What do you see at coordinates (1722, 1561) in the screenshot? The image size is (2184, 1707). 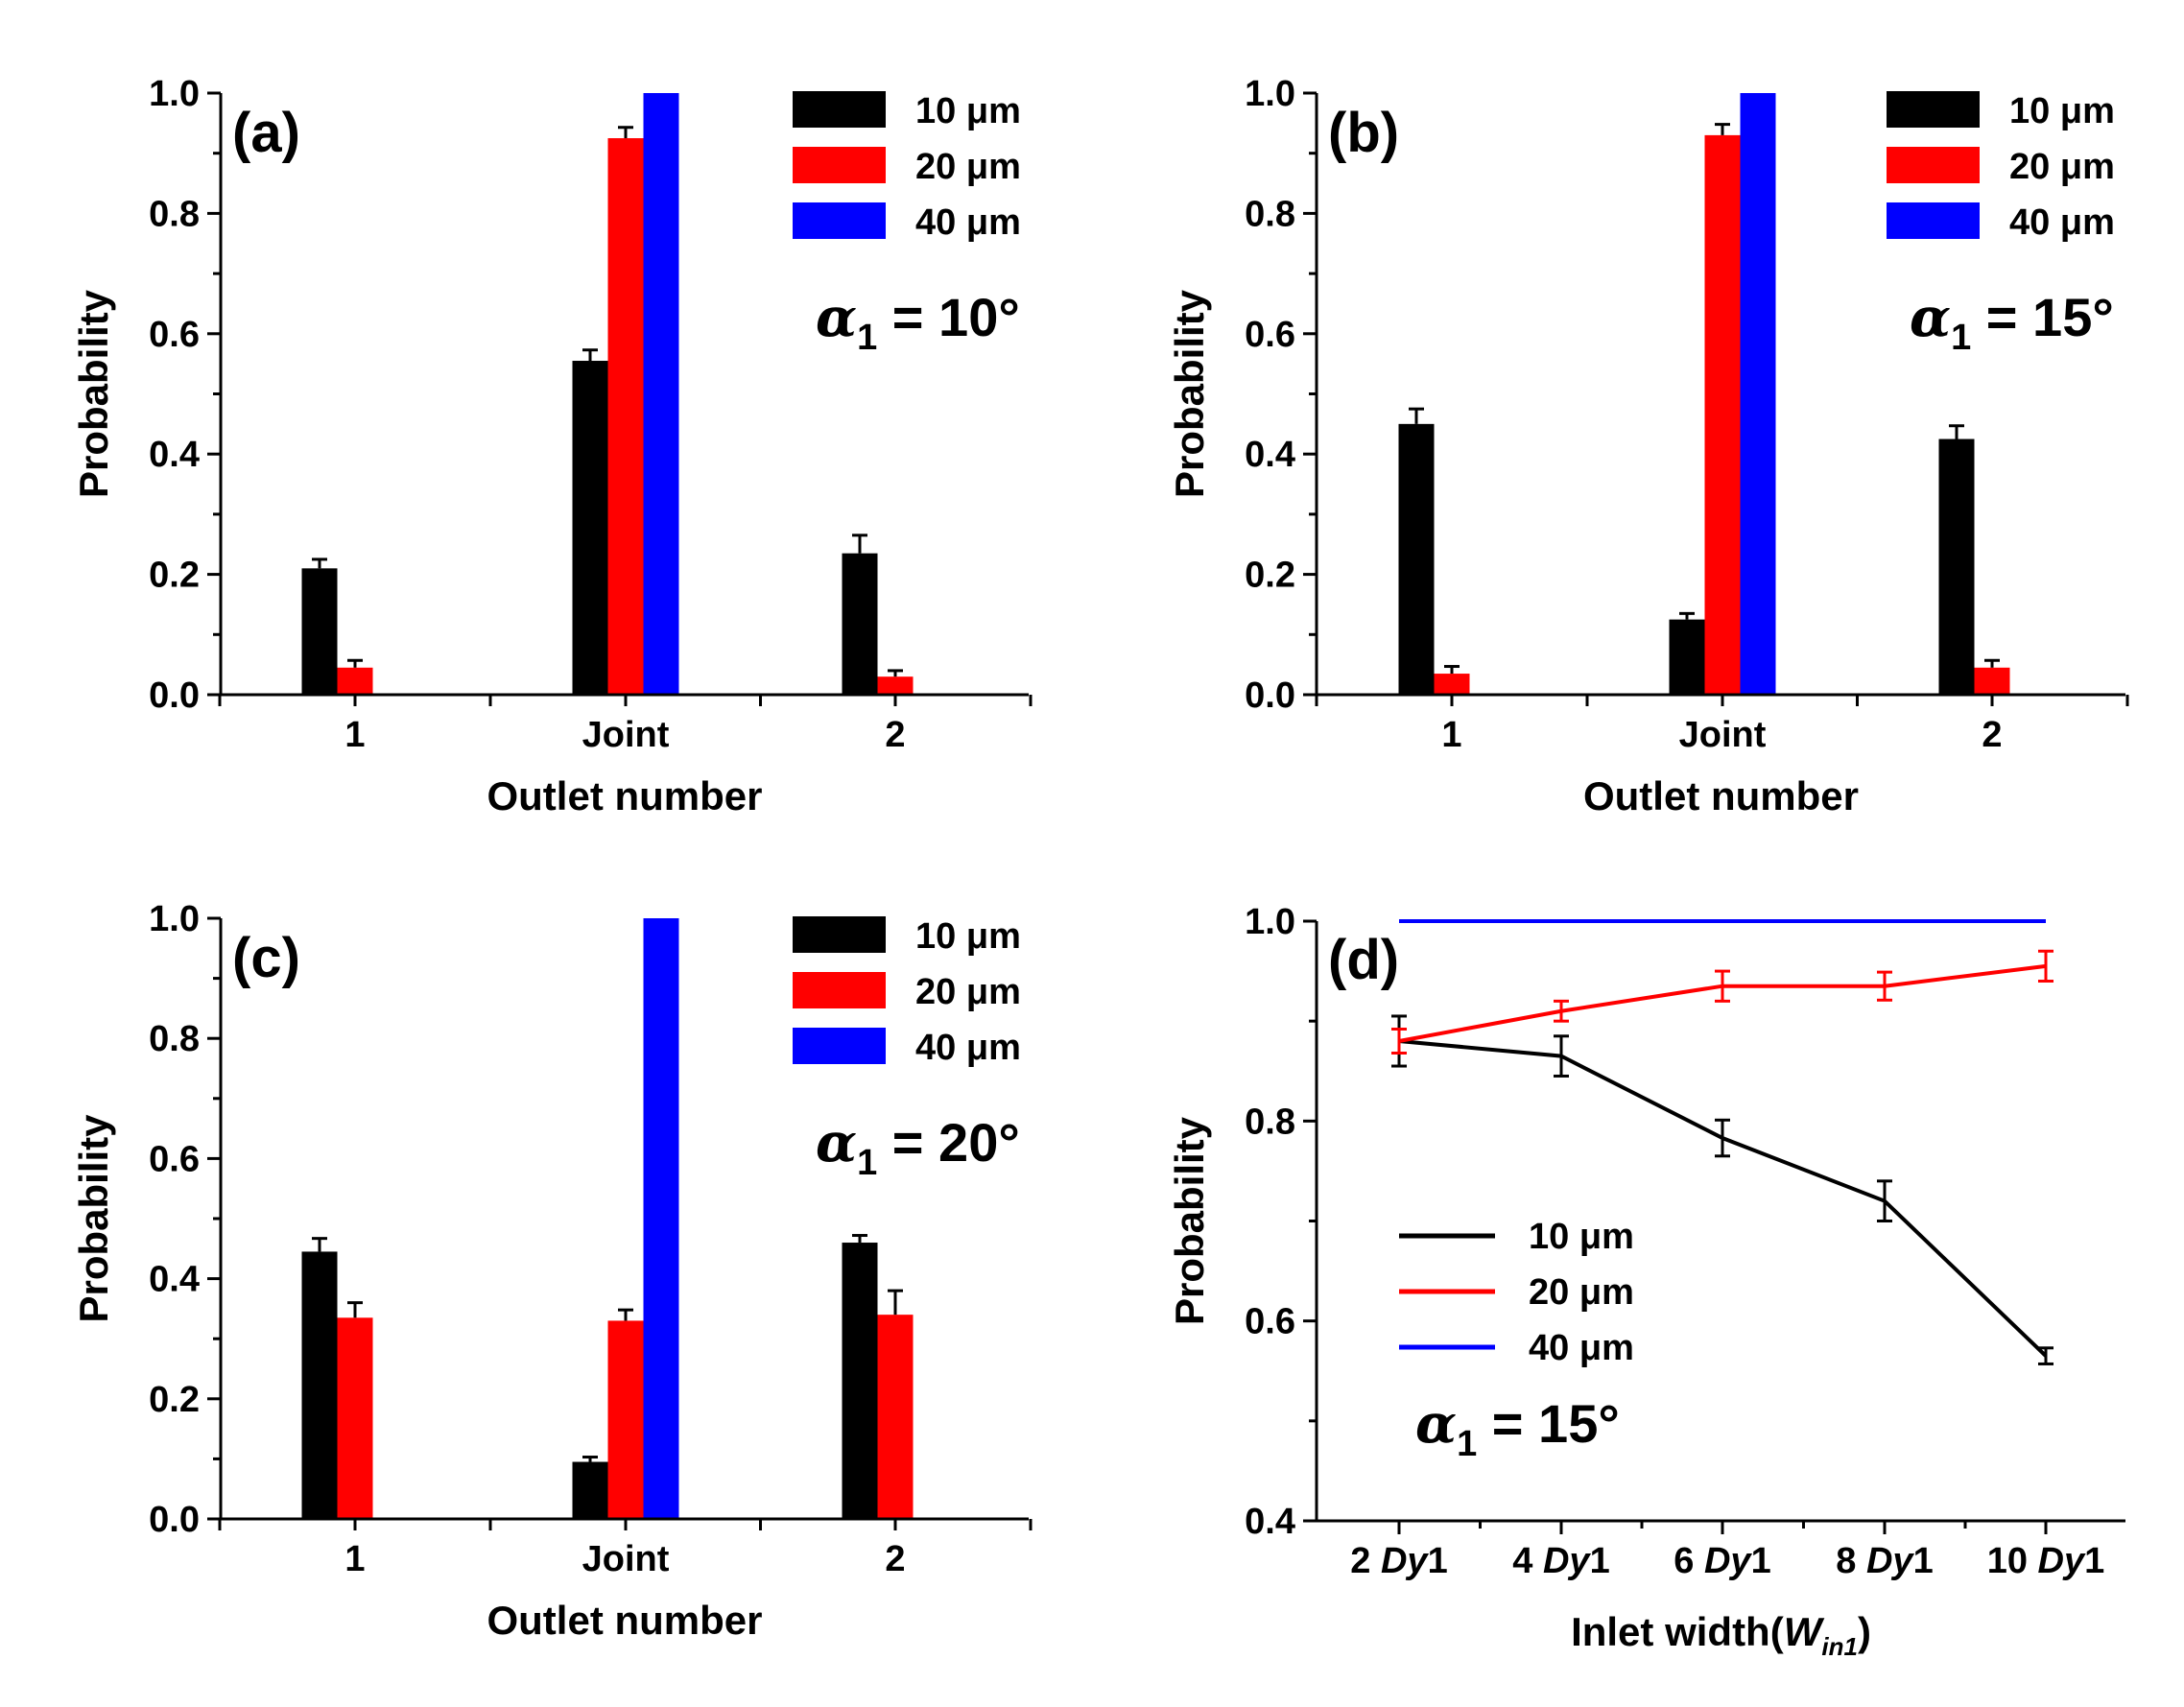 I see `x-tick-label: 6 Dy1` at bounding box center [1722, 1561].